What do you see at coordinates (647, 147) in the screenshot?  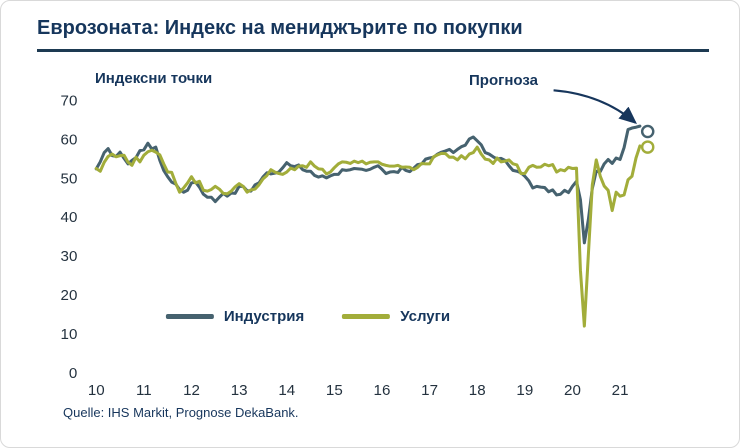 I see `forecast-point-services` at bounding box center [647, 147].